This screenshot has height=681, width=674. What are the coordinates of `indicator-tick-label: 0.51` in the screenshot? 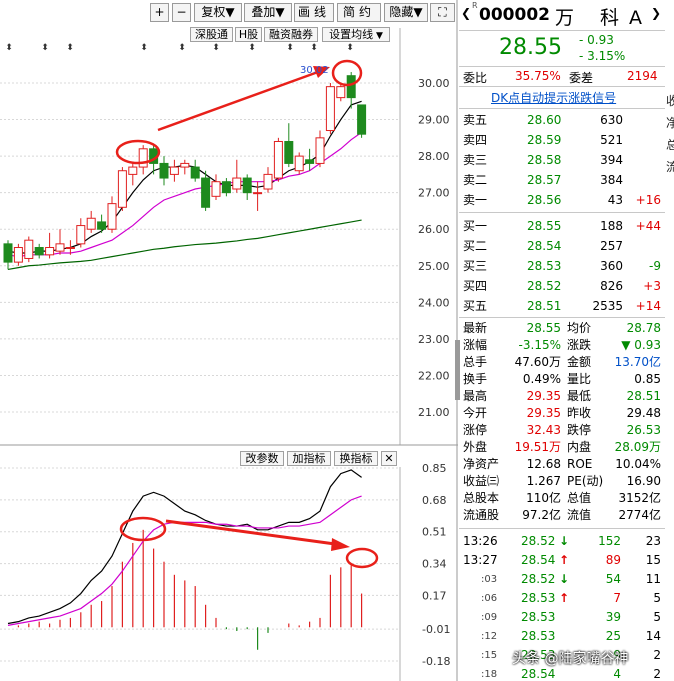 It's located at (434, 532).